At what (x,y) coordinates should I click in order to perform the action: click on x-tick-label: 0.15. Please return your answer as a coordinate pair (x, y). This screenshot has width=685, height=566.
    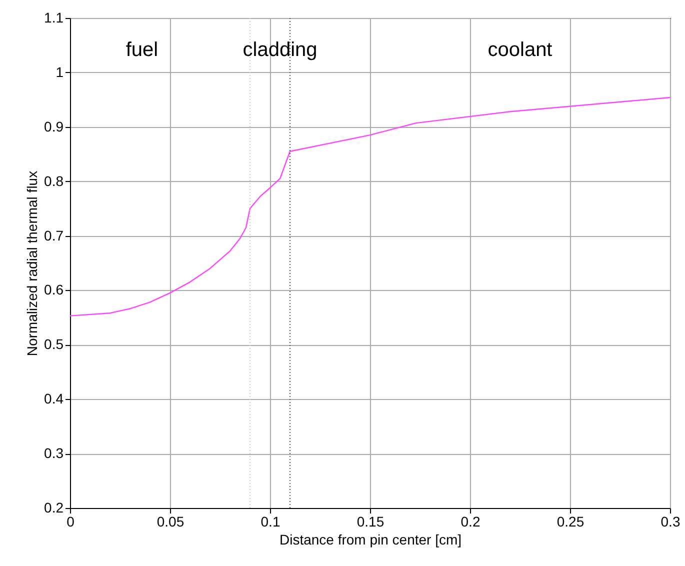
    Looking at the image, I should click on (370, 522).